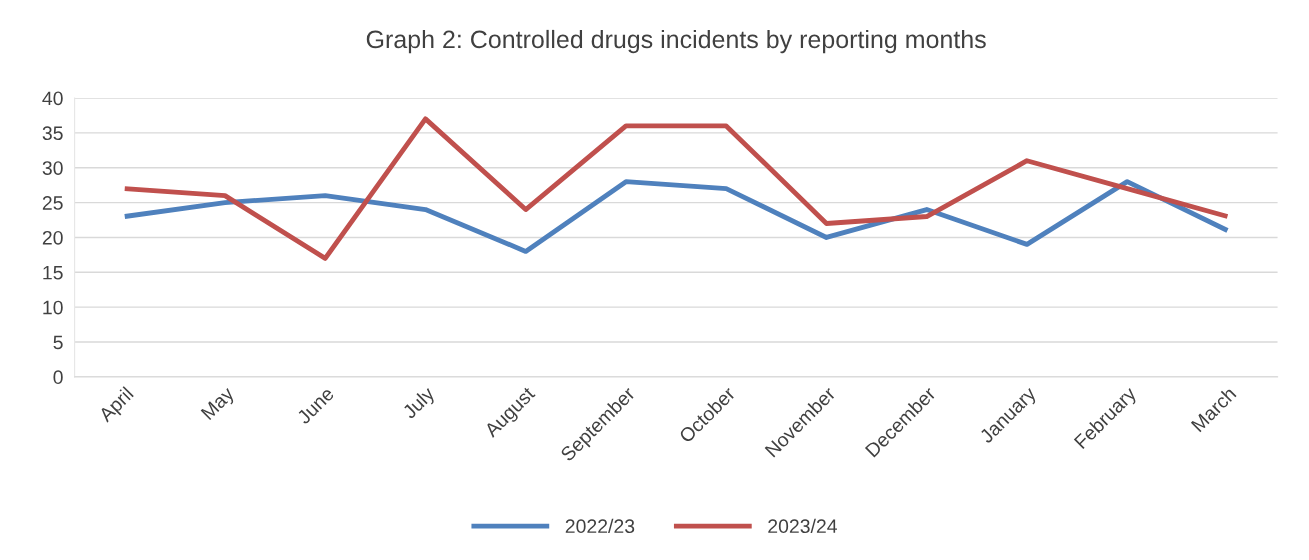 The width and height of the screenshot is (1309, 560). I want to click on y-tick-label: 40, so click(52, 98).